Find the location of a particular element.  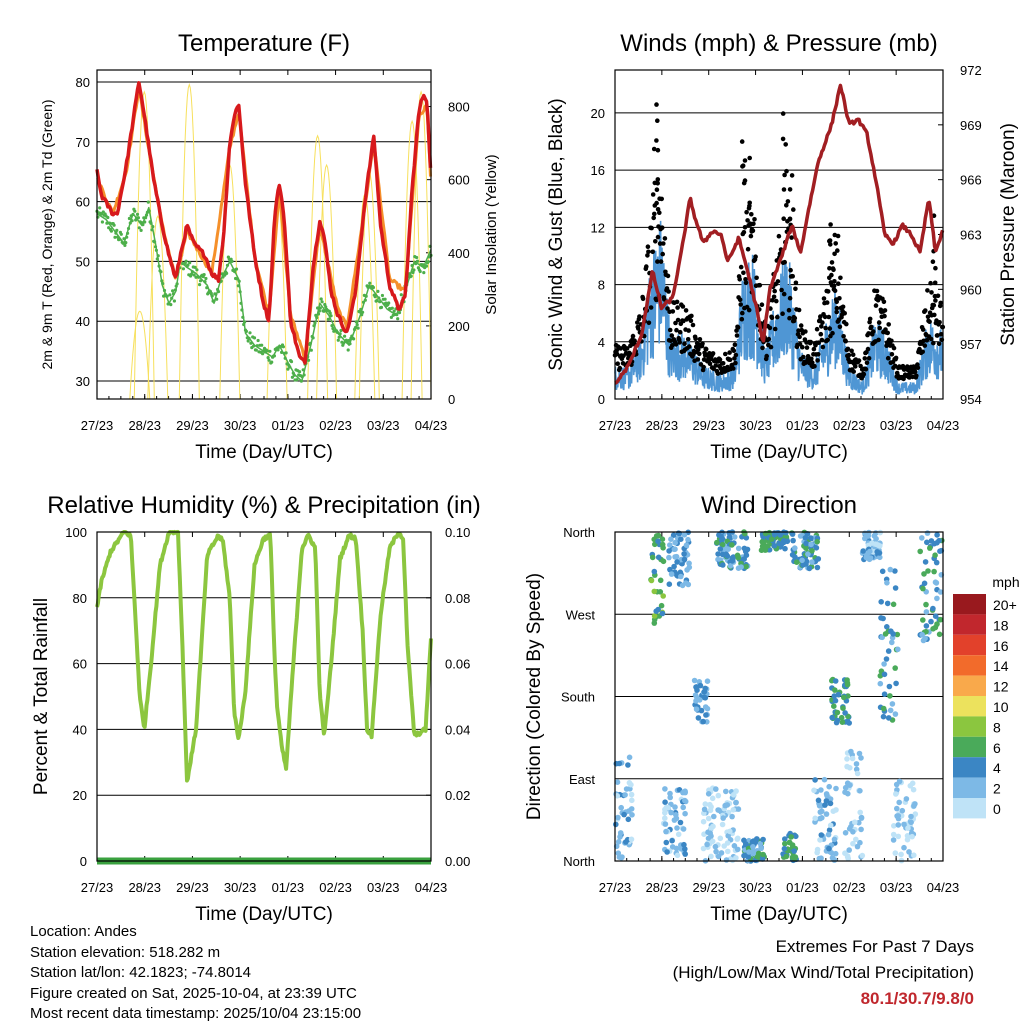

dir-title: Wind Direction is located at coordinates (779, 505).